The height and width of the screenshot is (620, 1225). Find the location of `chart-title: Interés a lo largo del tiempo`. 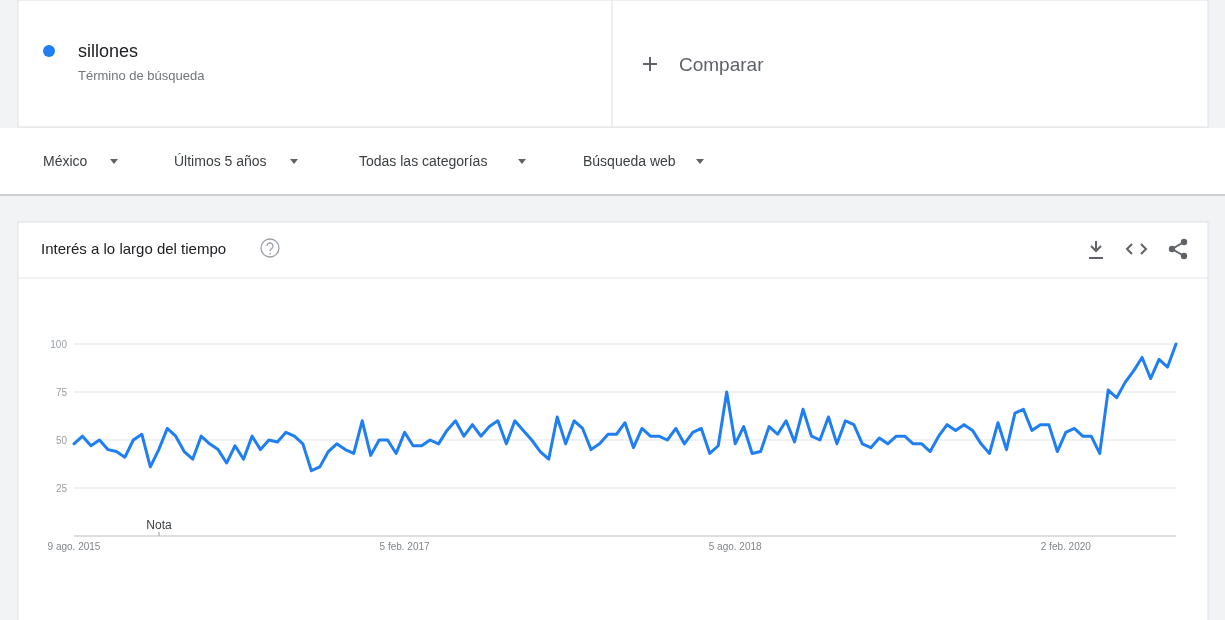

chart-title: Interés a lo largo del tiempo is located at coordinates (134, 248).